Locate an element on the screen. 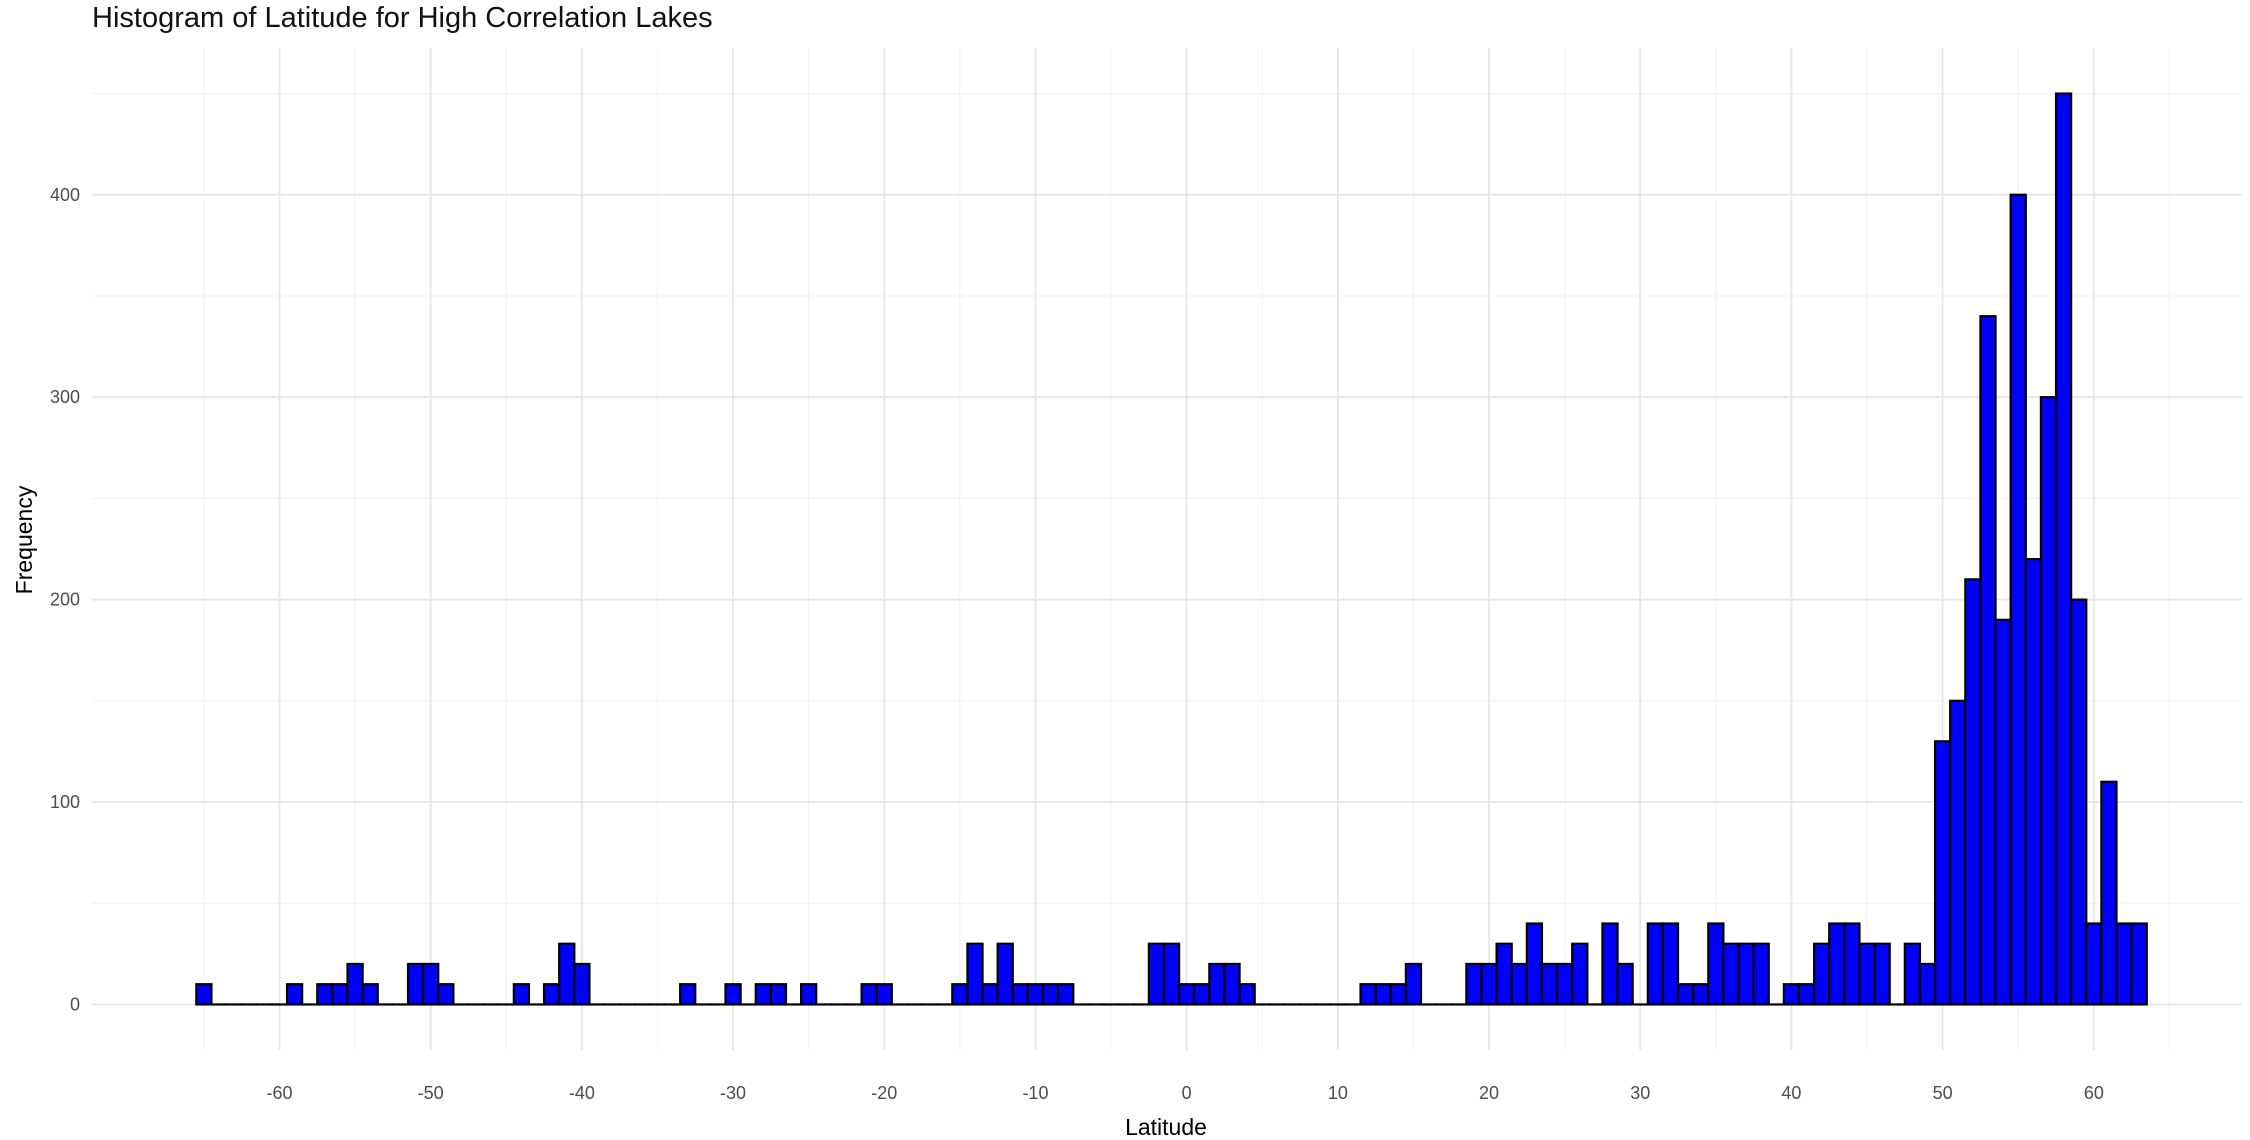 Image resolution: width=2250 pixels, height=1140 pixels. x-tick-label: 20 is located at coordinates (1489, 1093).